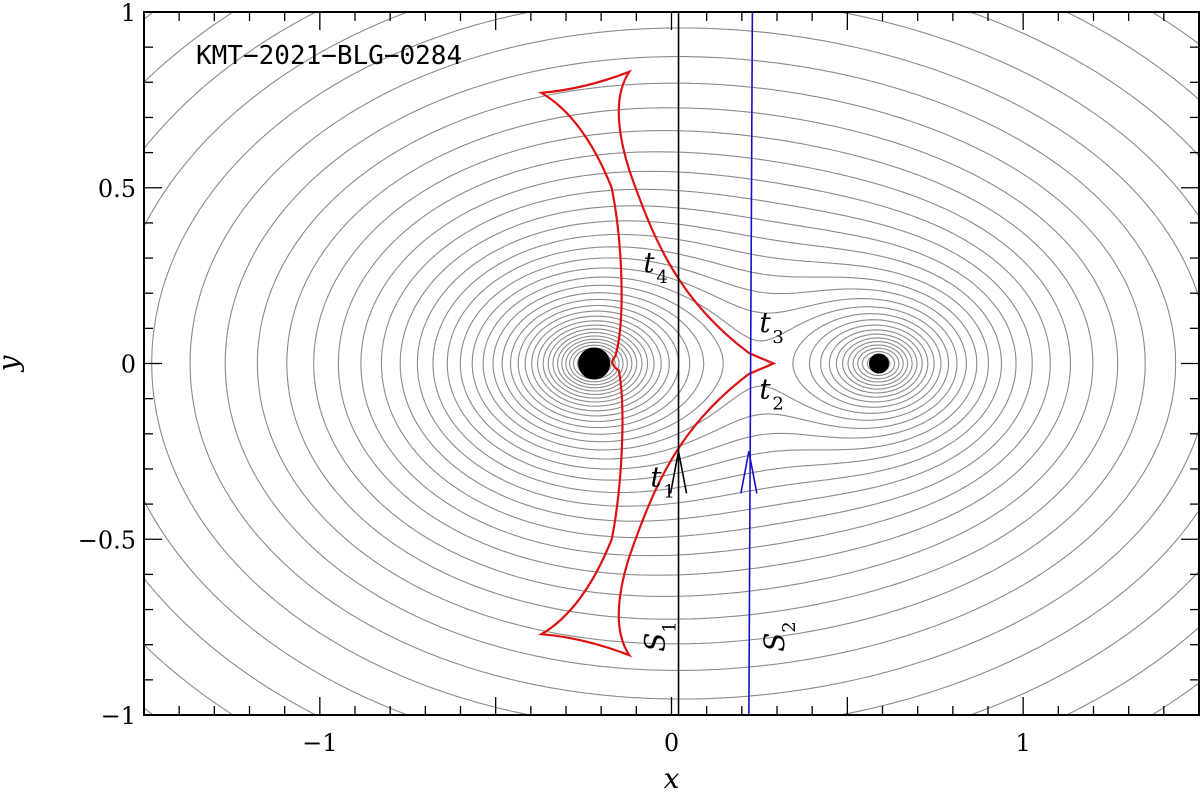  I want to click on trajectory-arrow-S2, so click(749, 472).